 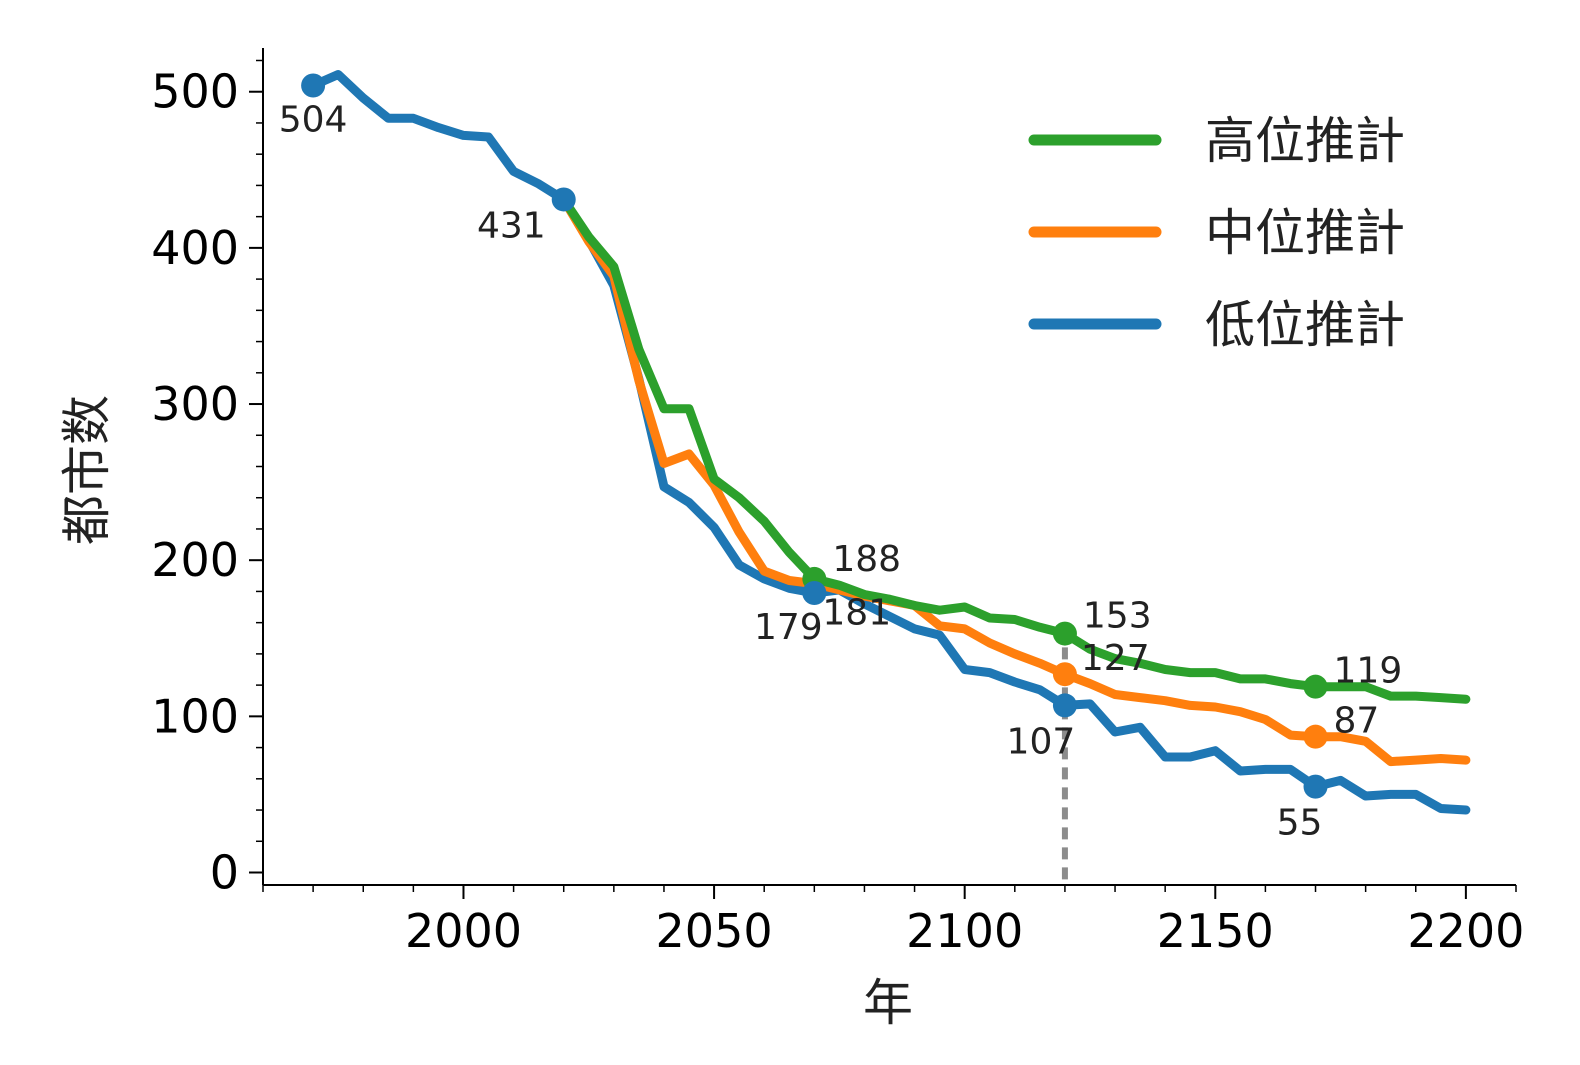 I want to click on x-tick-label: 2150, so click(x=1215, y=931).